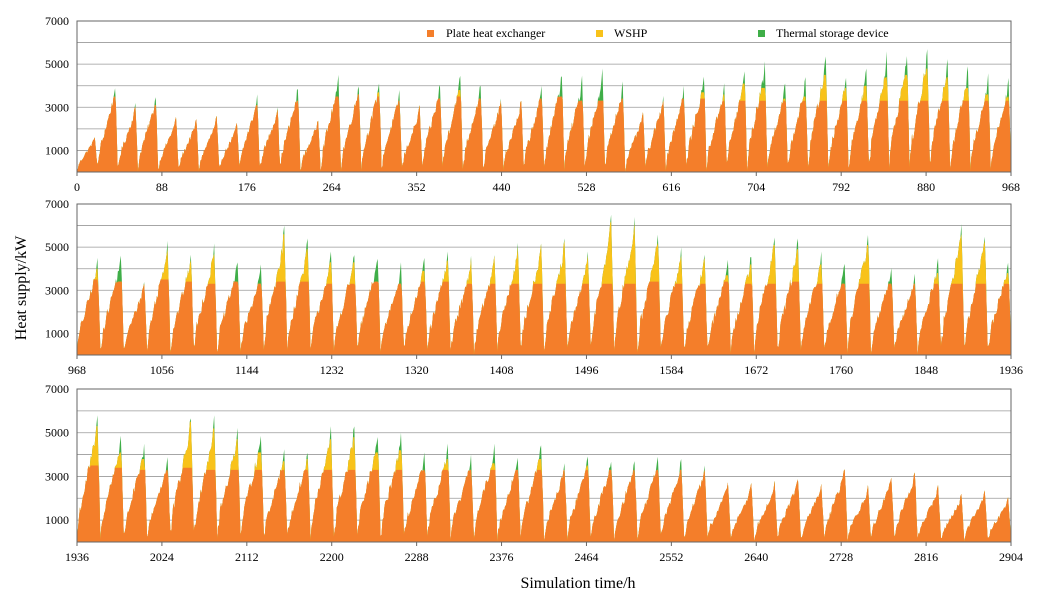 This screenshot has height=607, width=1037. Describe the element at coordinates (162, 187) in the screenshot. I see `panel-1-xtick: 88` at that location.